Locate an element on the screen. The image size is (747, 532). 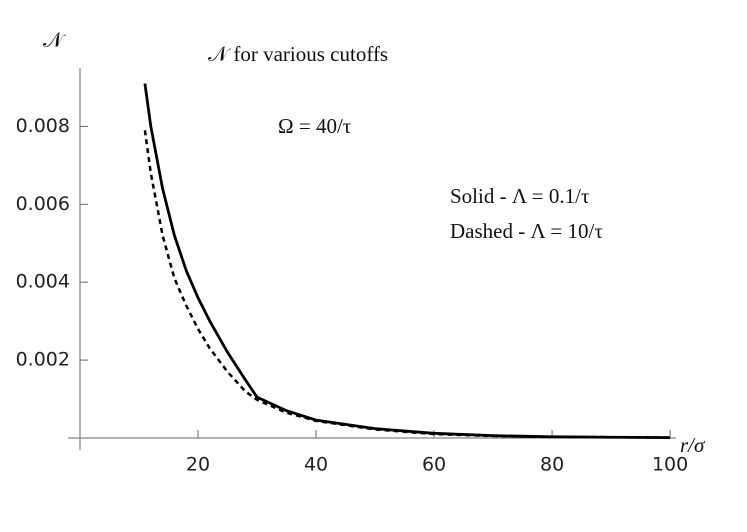
x-tick-label: 40 is located at coordinates (316, 465).